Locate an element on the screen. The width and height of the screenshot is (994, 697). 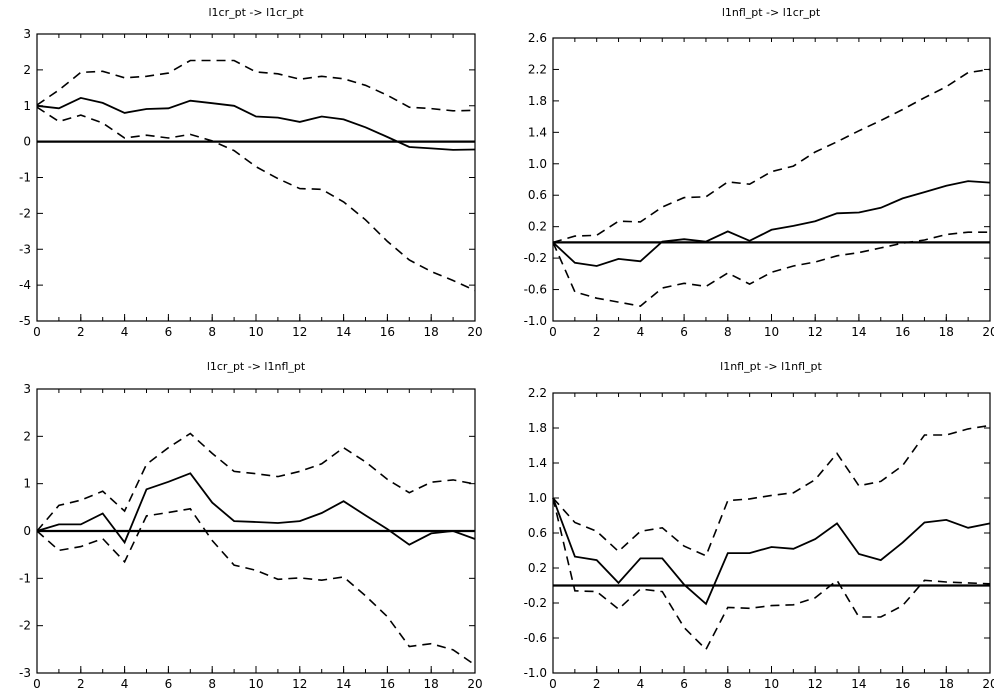
y-tick-label: -4 is located at coordinates (25, 285).